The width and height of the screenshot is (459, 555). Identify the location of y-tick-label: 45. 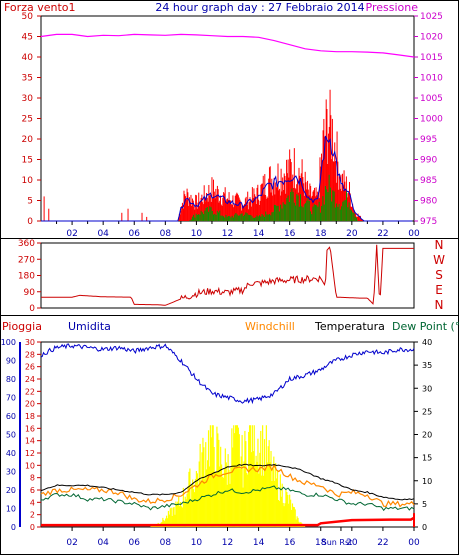
(27, 38).